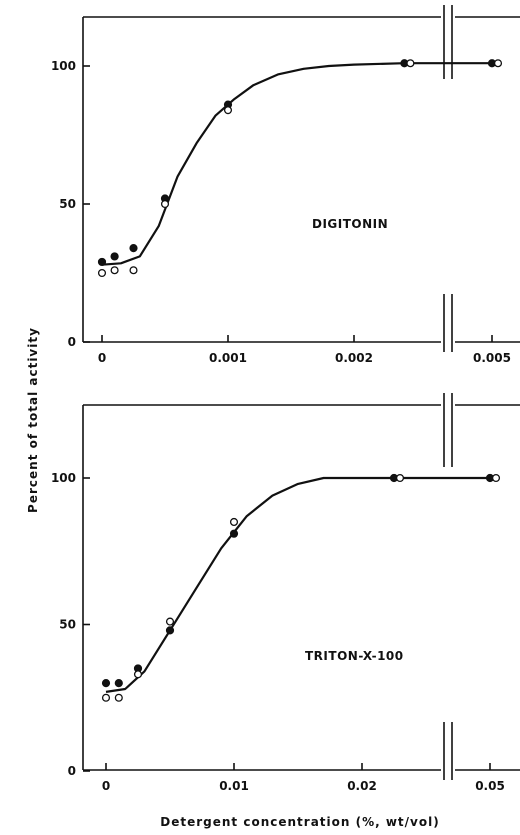 The image size is (520, 835). What do you see at coordinates (490, 786) in the screenshot?
I see `x-tick-label: 0.05` at bounding box center [490, 786].